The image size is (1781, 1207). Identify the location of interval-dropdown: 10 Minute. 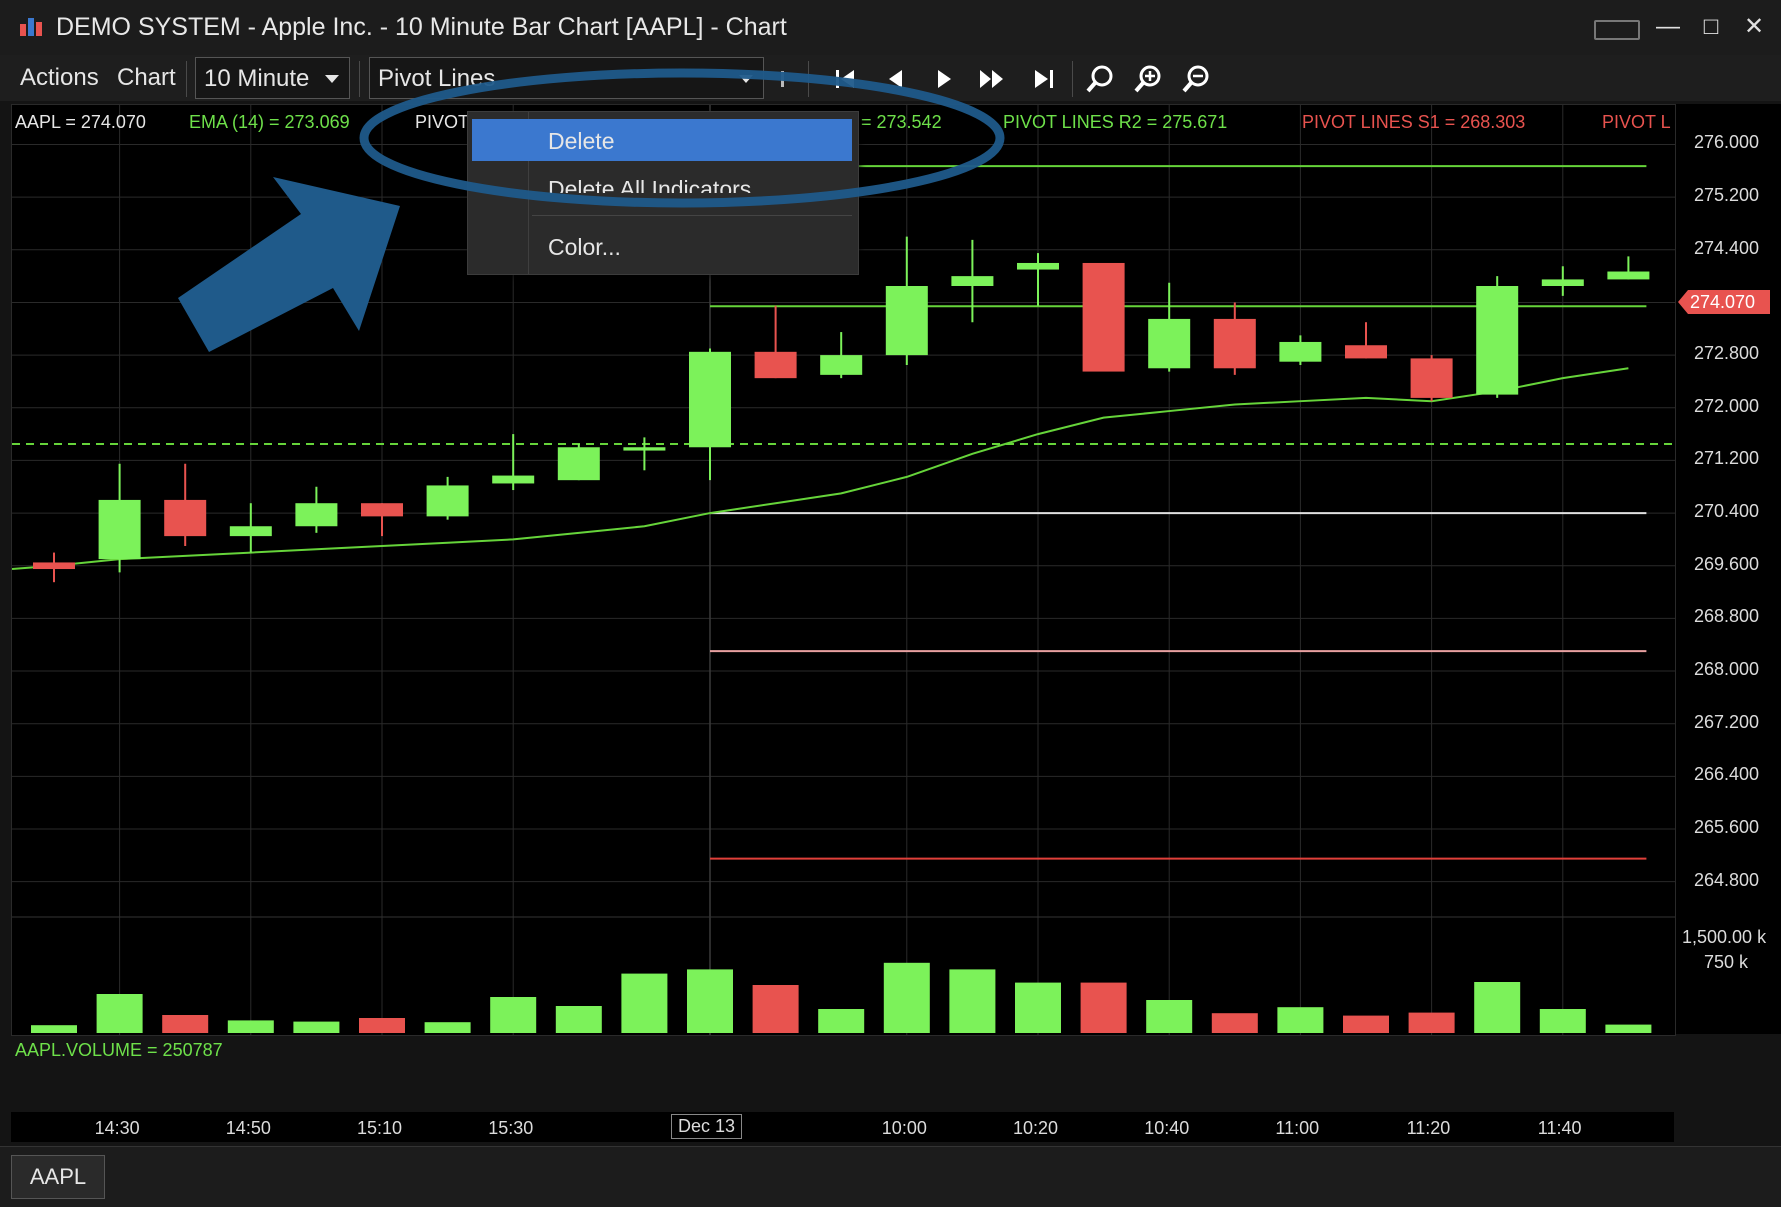
(272, 78).